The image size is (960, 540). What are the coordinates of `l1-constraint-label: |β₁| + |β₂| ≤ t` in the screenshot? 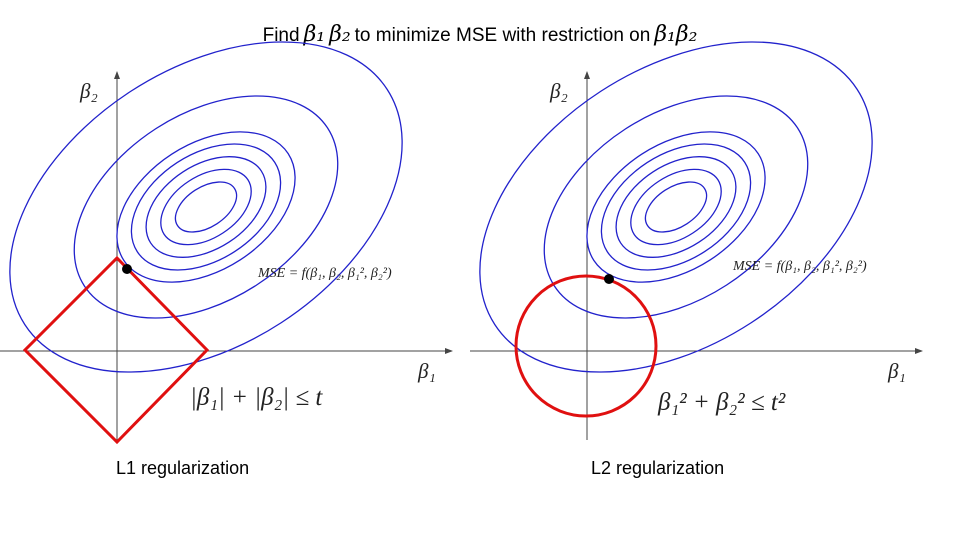 It's located at (256, 397).